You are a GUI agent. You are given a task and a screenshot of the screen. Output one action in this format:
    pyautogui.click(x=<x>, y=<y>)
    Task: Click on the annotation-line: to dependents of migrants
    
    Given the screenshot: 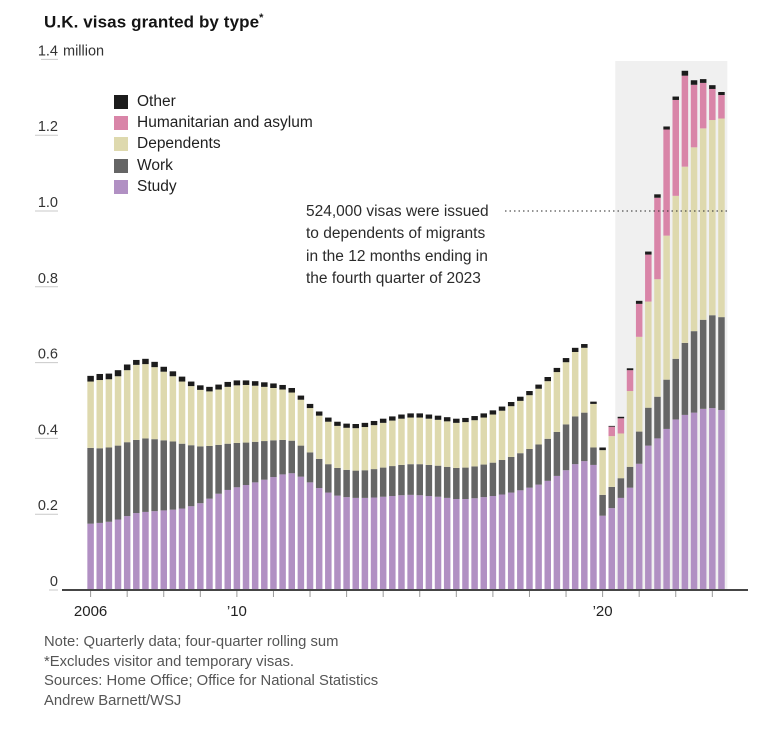 What is the action you would take?
    pyautogui.click(x=396, y=234)
    